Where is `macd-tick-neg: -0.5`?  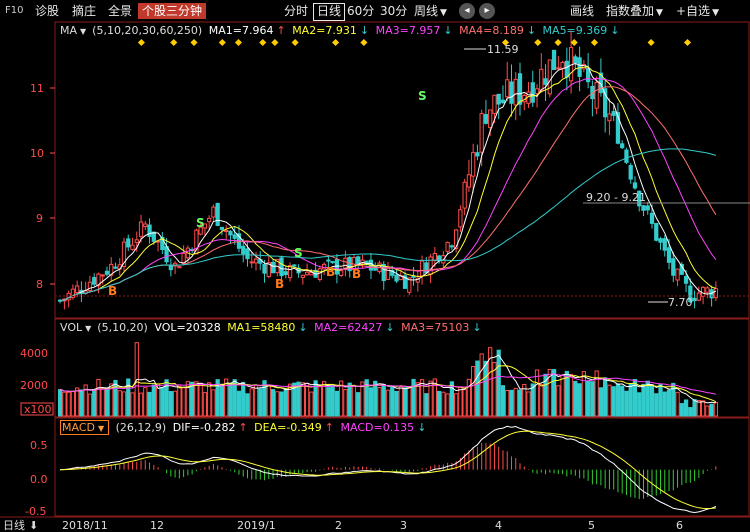
macd-tick-neg: -0.5 is located at coordinates (35, 511).